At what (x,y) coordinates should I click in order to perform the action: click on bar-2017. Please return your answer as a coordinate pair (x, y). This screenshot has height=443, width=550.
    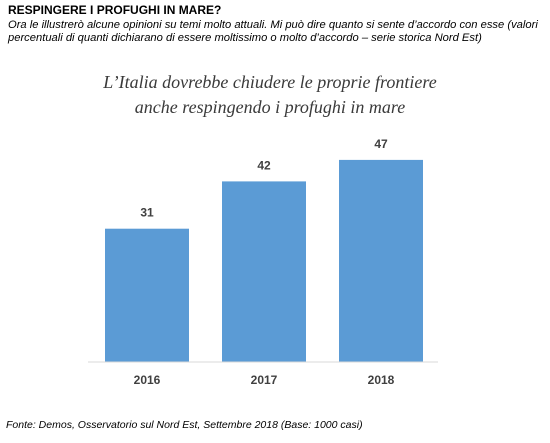
    Looking at the image, I should click on (264, 271).